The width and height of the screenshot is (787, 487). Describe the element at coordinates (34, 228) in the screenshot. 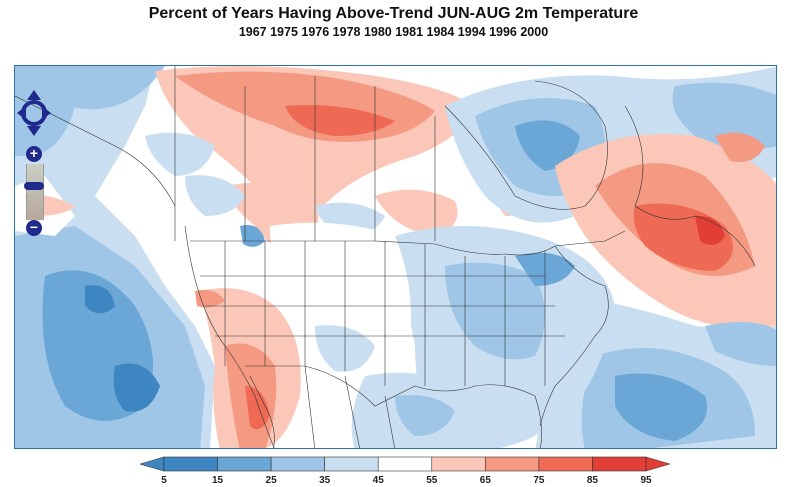

I see `zoom-out-button: −` at that location.